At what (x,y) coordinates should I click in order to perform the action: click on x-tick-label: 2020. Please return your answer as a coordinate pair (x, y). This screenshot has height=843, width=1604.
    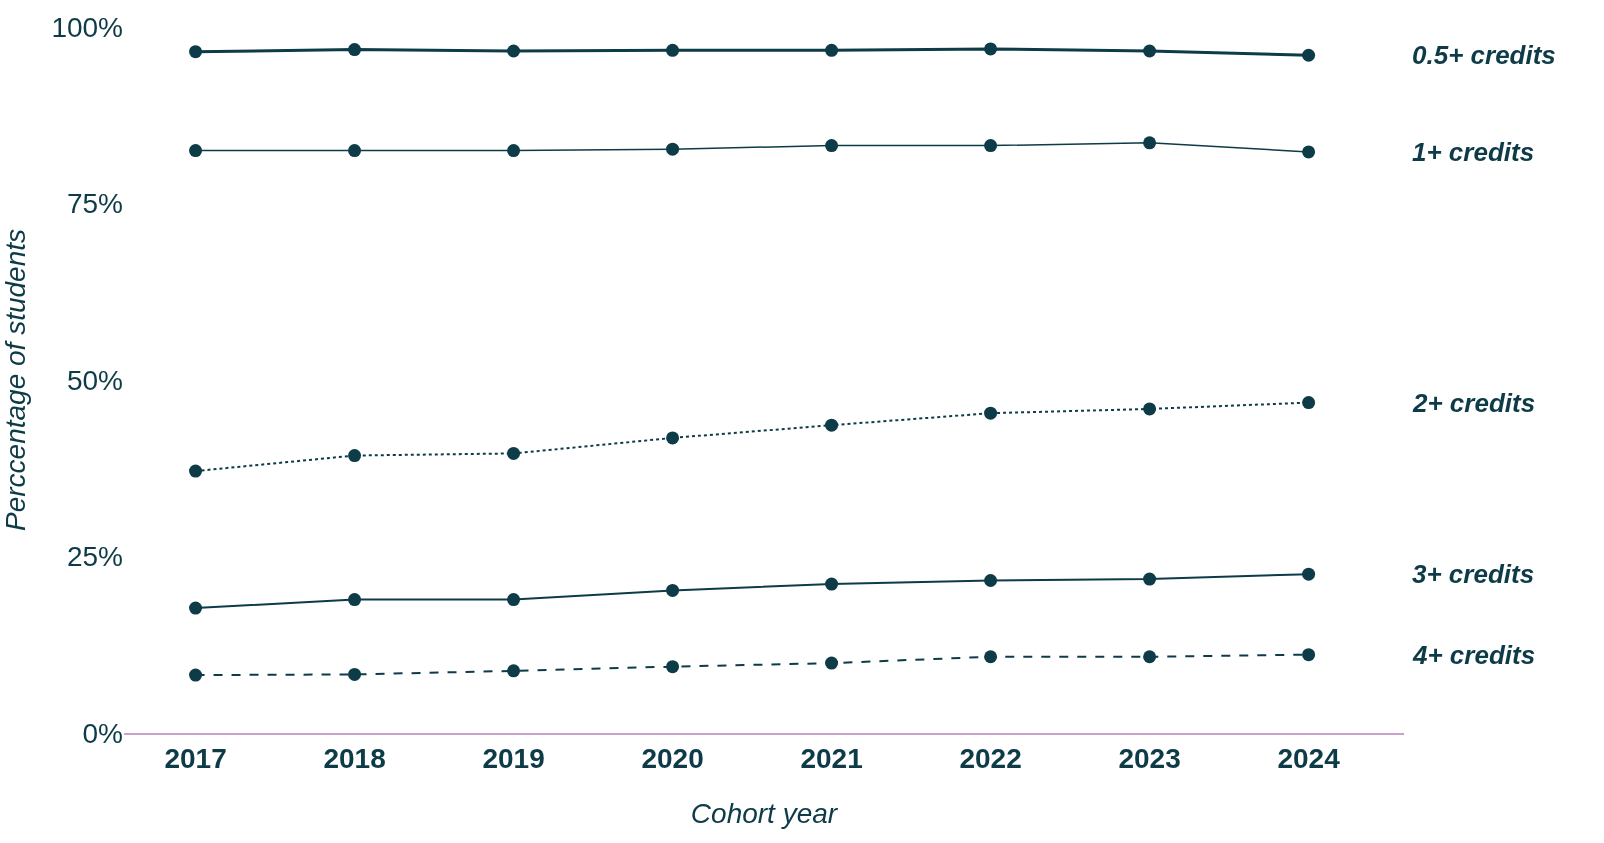
    Looking at the image, I should click on (672, 759).